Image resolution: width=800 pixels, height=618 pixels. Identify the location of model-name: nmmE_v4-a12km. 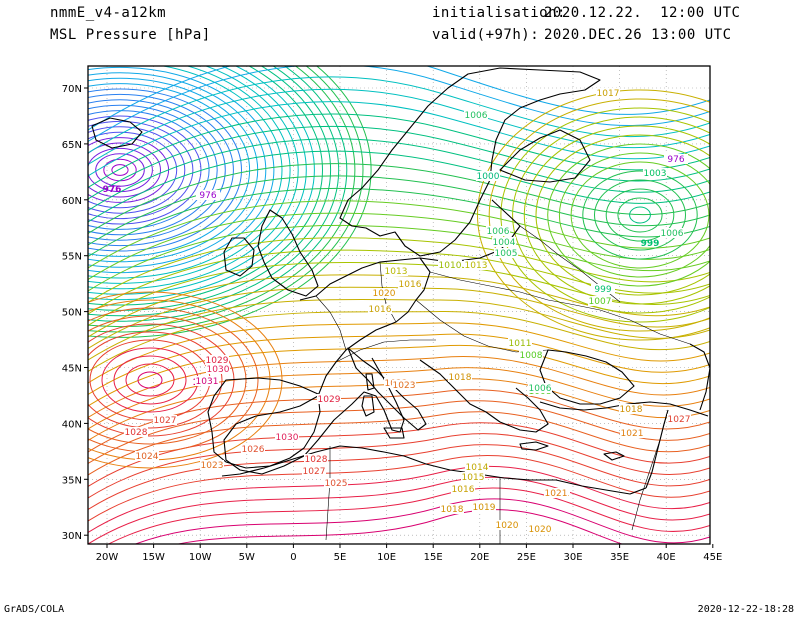
(108, 13).